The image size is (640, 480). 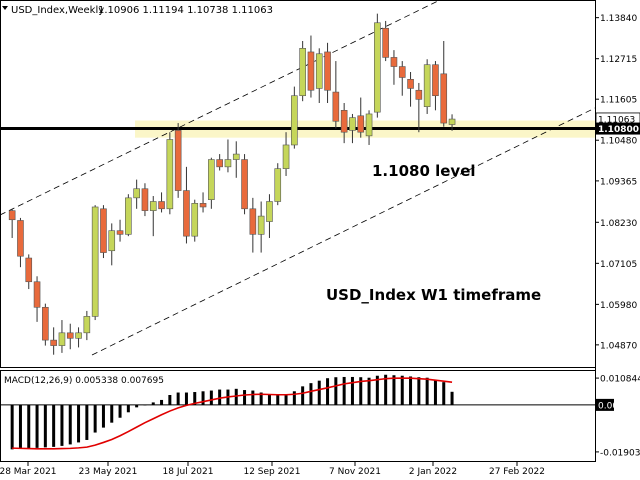 What do you see at coordinates (28, 472) in the screenshot?
I see `date-tick-label: 28 Mar 2021` at bounding box center [28, 472].